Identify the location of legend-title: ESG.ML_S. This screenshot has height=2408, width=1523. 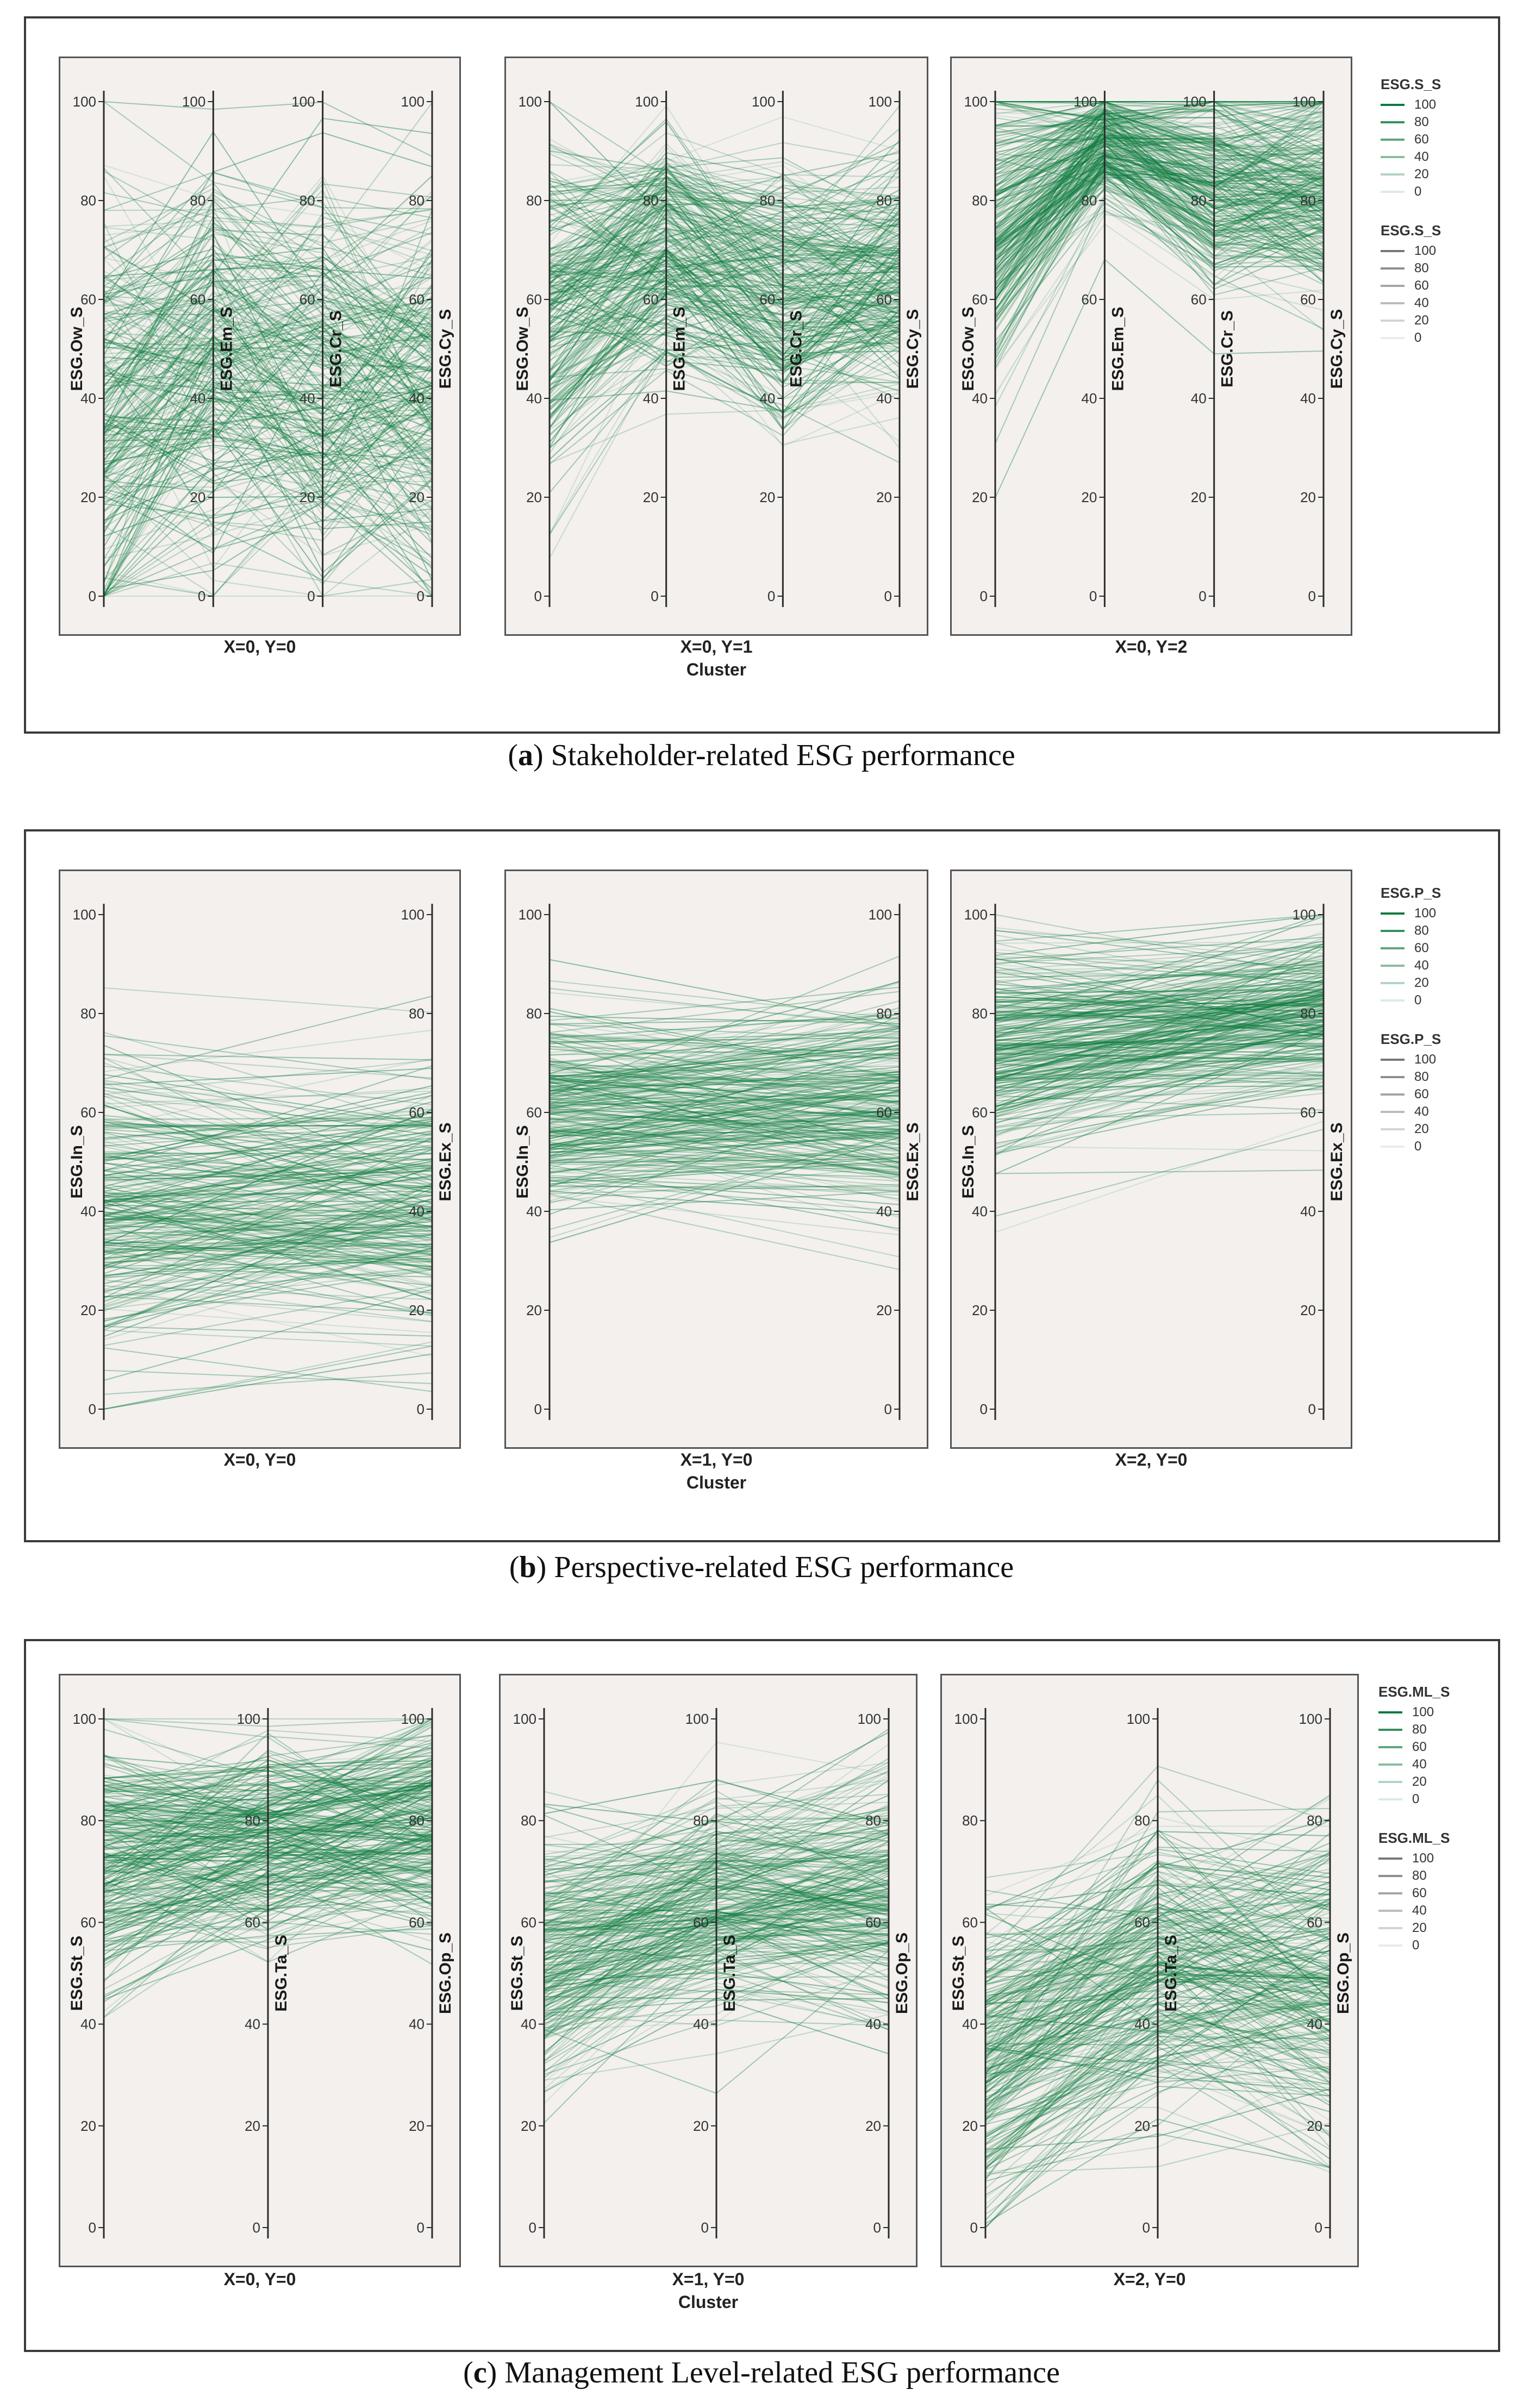
(1414, 1838).